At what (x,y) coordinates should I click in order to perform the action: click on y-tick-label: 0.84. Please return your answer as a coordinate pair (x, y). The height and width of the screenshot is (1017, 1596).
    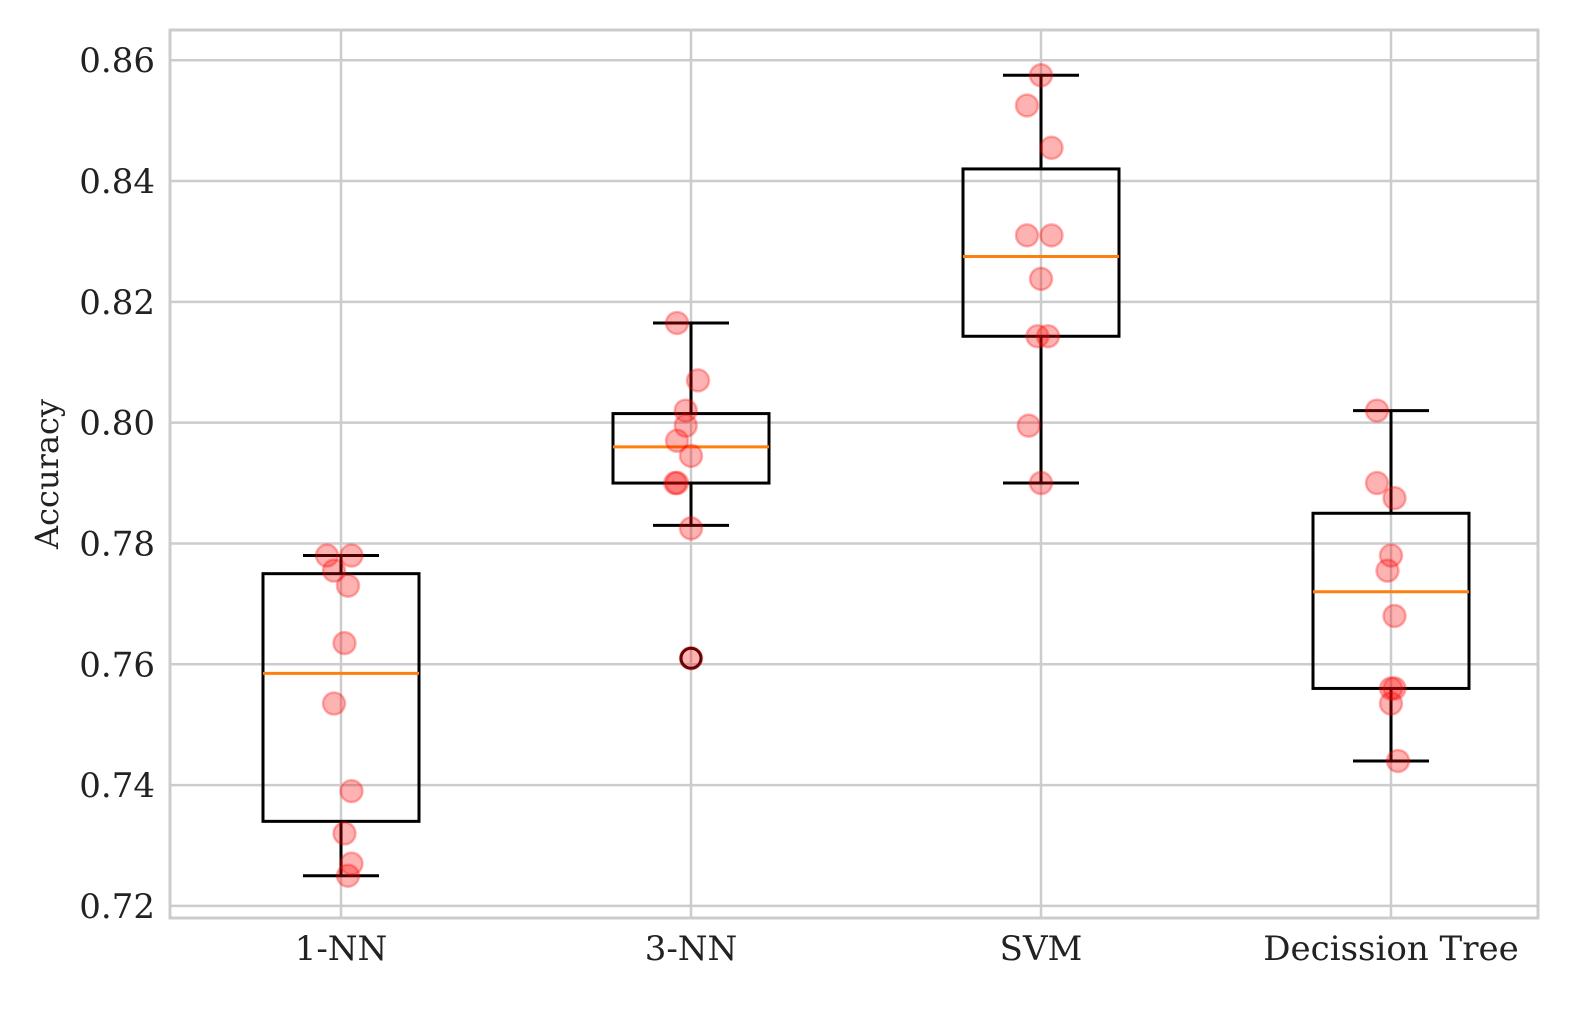
    Looking at the image, I should click on (117, 182).